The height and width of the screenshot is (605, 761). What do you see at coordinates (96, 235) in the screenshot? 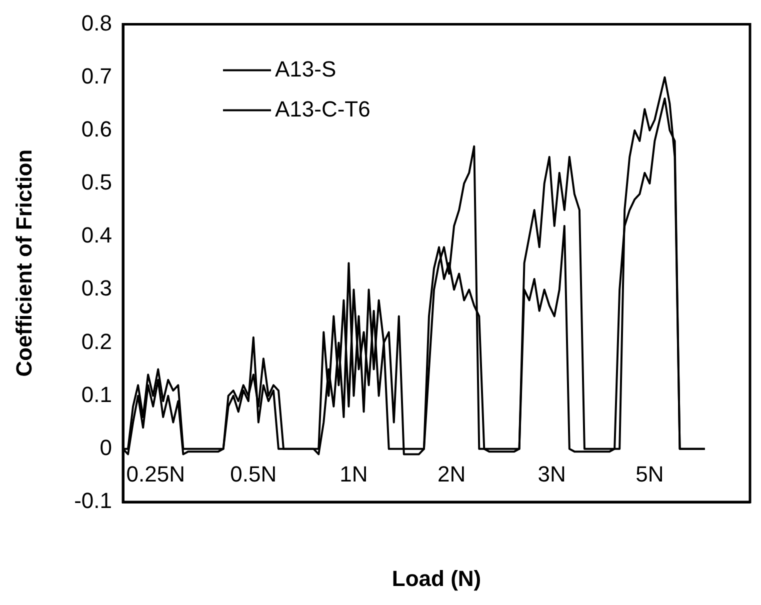
I see `y-tick-label: 0.4` at bounding box center [96, 235].